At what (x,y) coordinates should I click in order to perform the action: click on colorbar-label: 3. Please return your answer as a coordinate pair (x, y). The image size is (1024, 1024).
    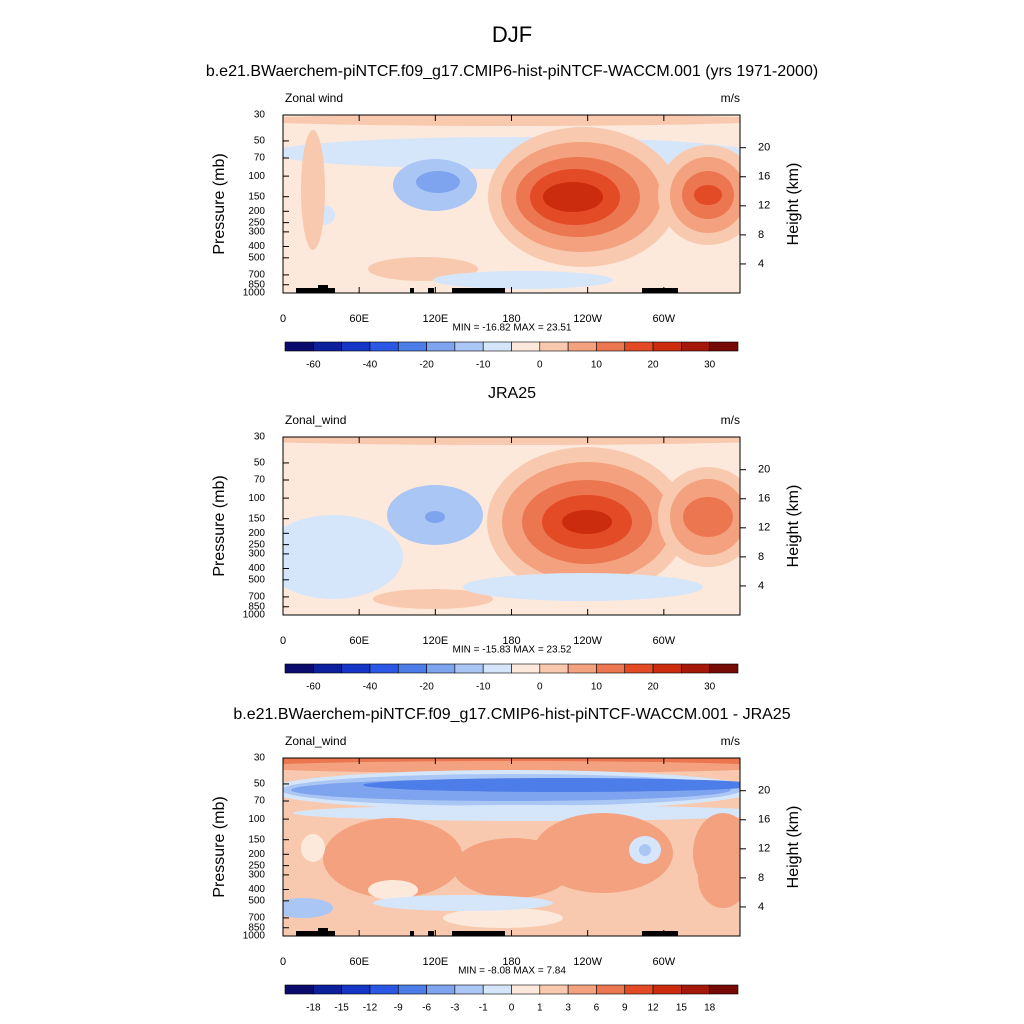
    Looking at the image, I should click on (568, 1008).